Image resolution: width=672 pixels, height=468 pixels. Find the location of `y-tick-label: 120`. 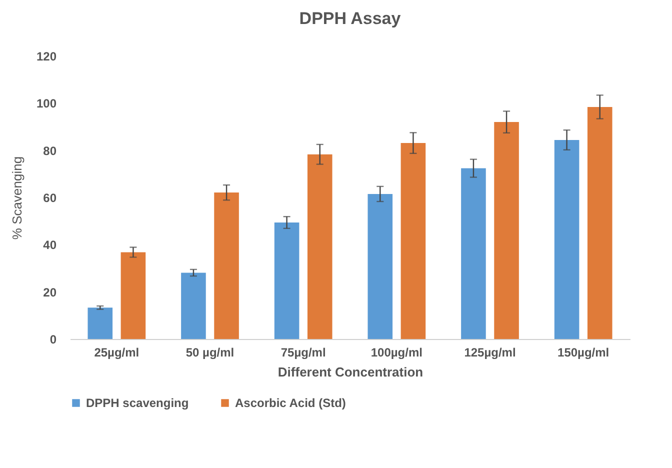

y-tick-label: 120 is located at coordinates (46, 57).